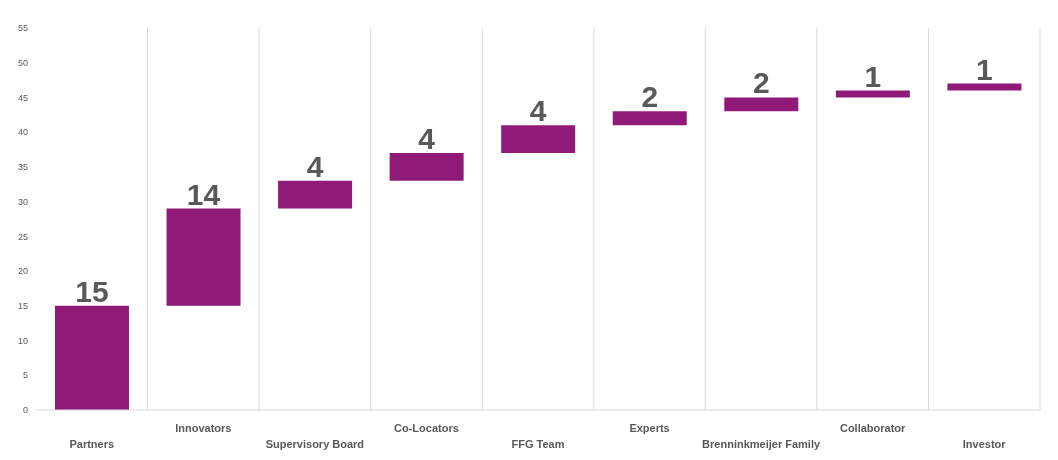 Image resolution: width=1058 pixels, height=460 pixels. What do you see at coordinates (538, 444) in the screenshot?
I see `x-tick-label: FFG Team` at bounding box center [538, 444].